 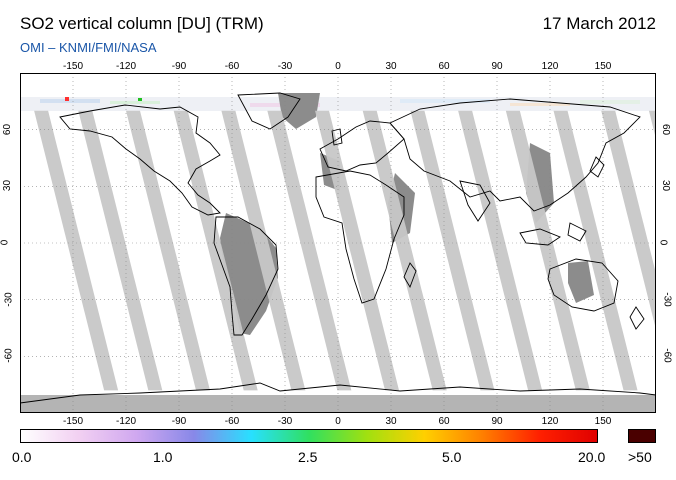 I want to click on top-lon-tick: 60, so click(x=444, y=66).